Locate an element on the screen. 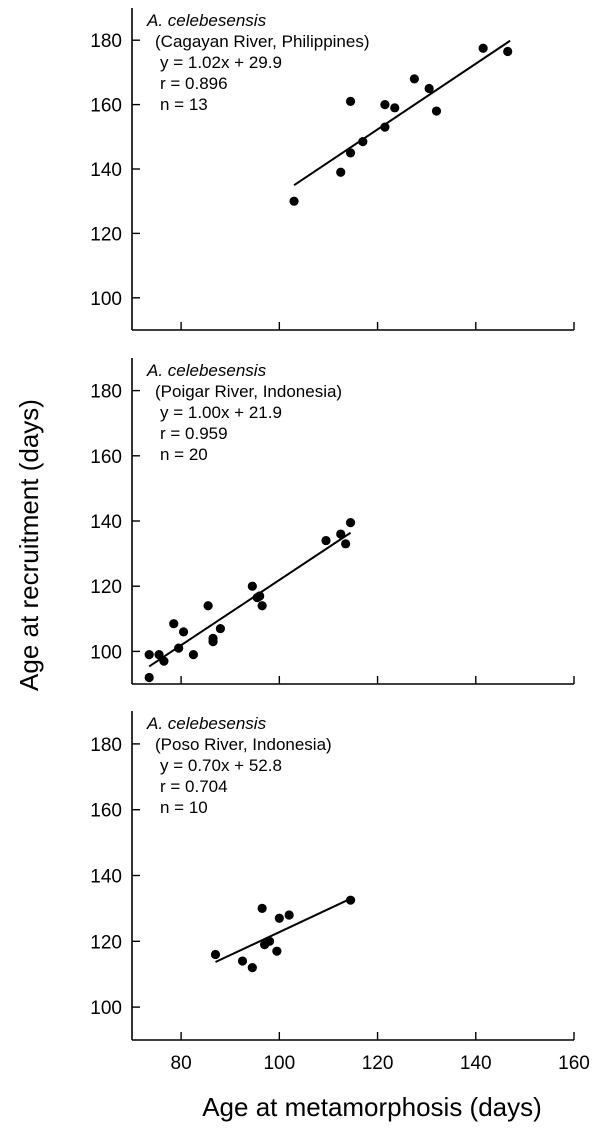  x-tick-label: 160 is located at coordinates (574, 1063).